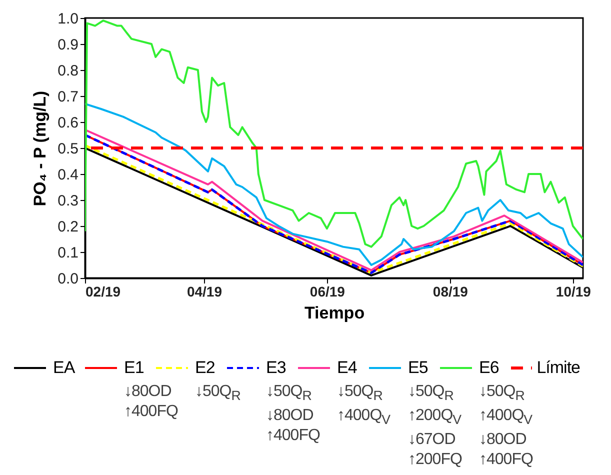 Image resolution: width=611 pixels, height=475 pixels. I want to click on x-tick-label: 06/19, so click(328, 292).